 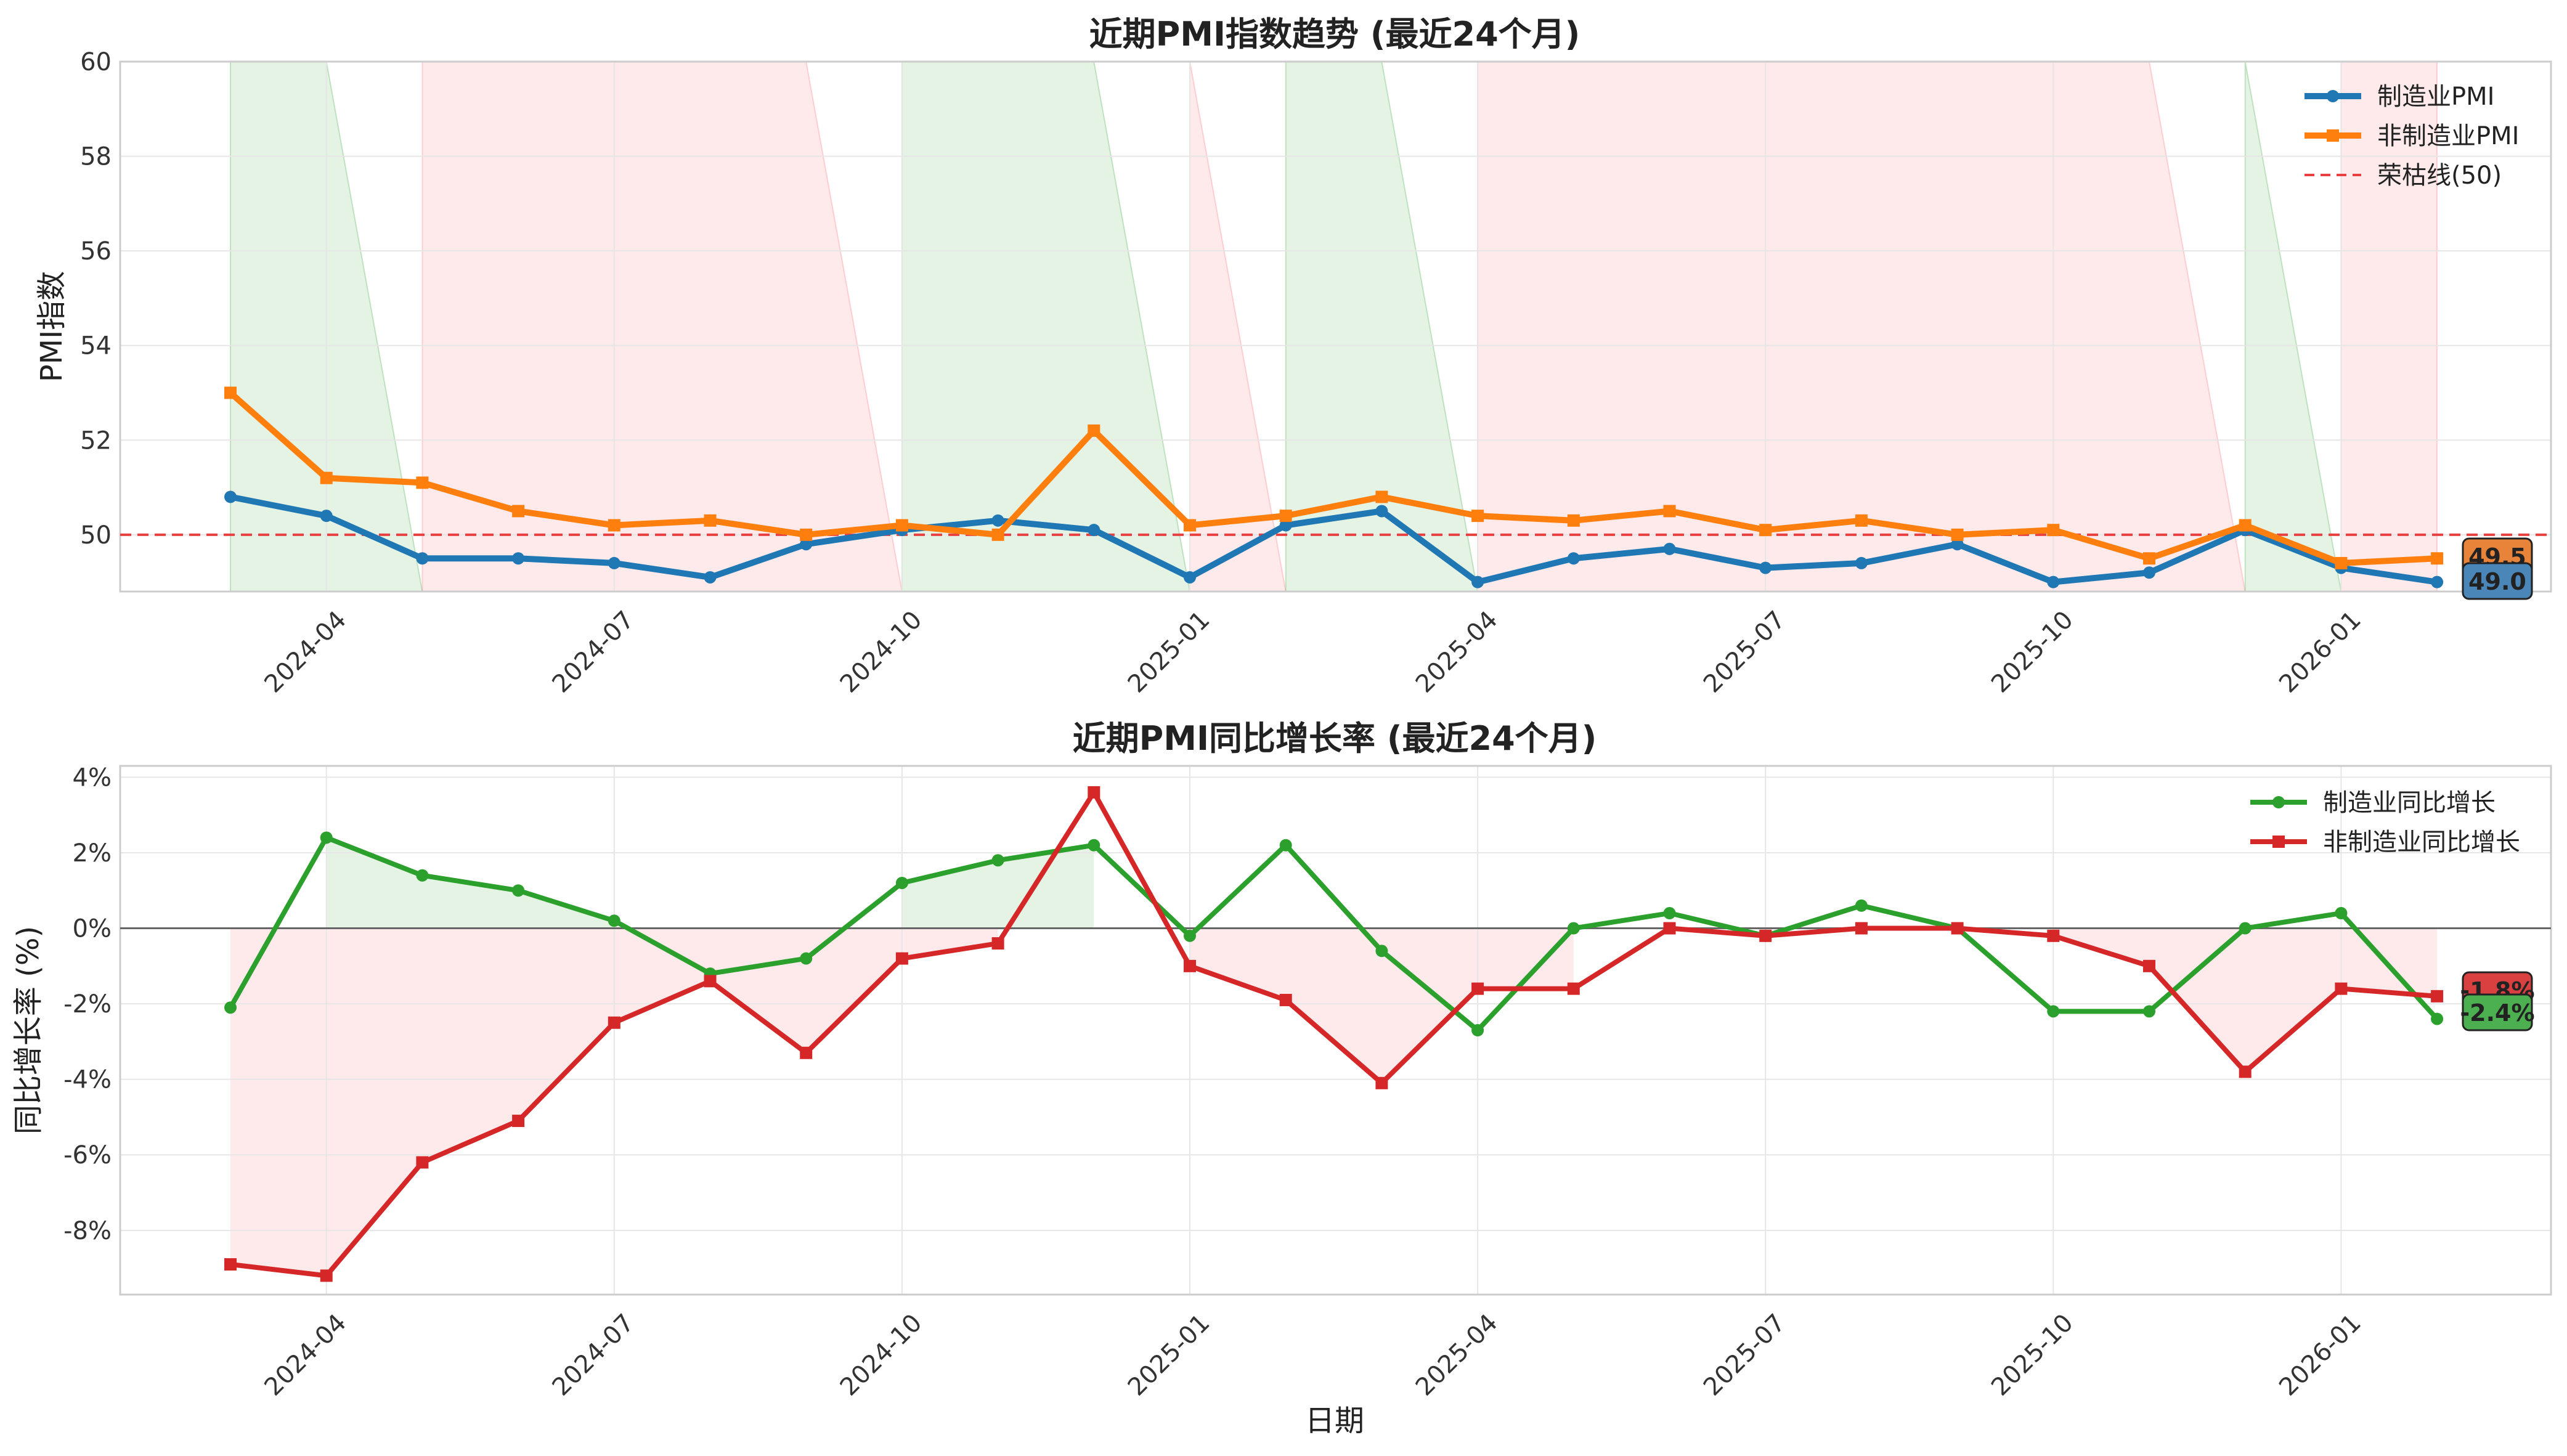 I want to click on badge-label: -2.4%, so click(x=2497, y=1013).